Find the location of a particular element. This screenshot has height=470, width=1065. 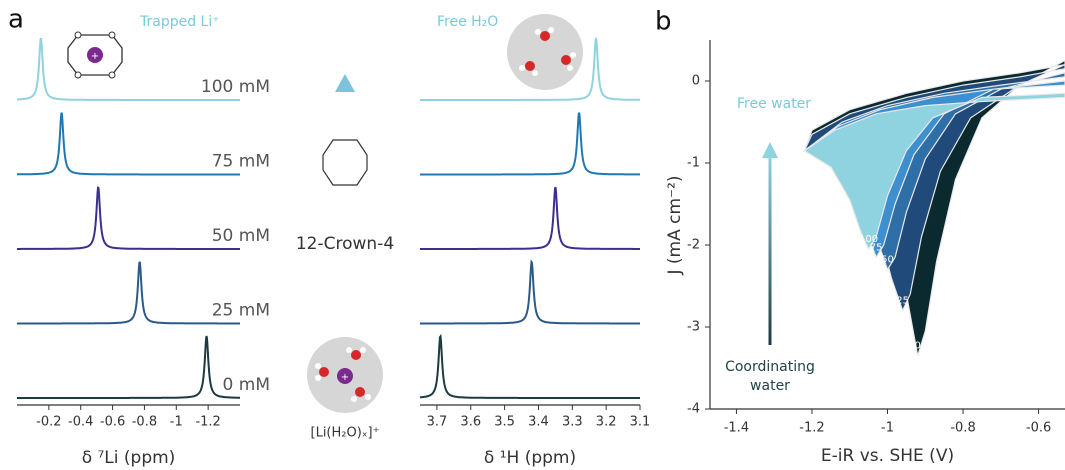

annotation: Coordinating is located at coordinates (770, 367).